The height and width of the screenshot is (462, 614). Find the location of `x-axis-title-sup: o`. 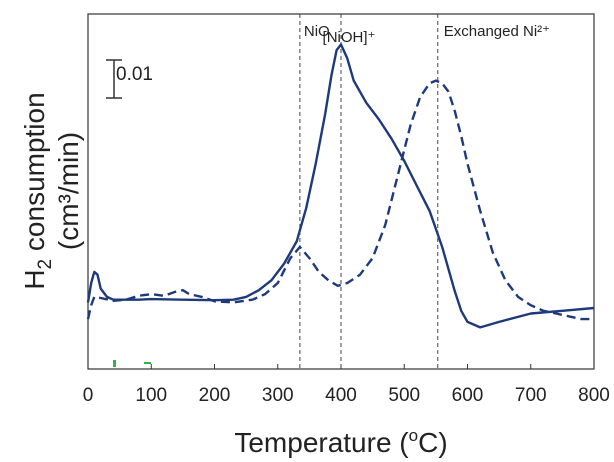

x-axis-title-sup: o is located at coordinates (413, 435).